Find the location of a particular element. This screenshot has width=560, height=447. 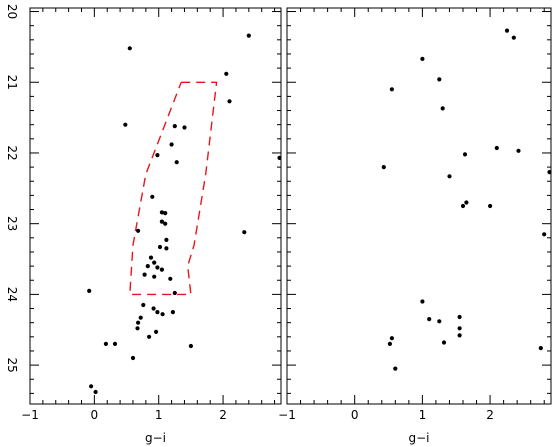

y-tick-label: 24 is located at coordinates (12, 294).